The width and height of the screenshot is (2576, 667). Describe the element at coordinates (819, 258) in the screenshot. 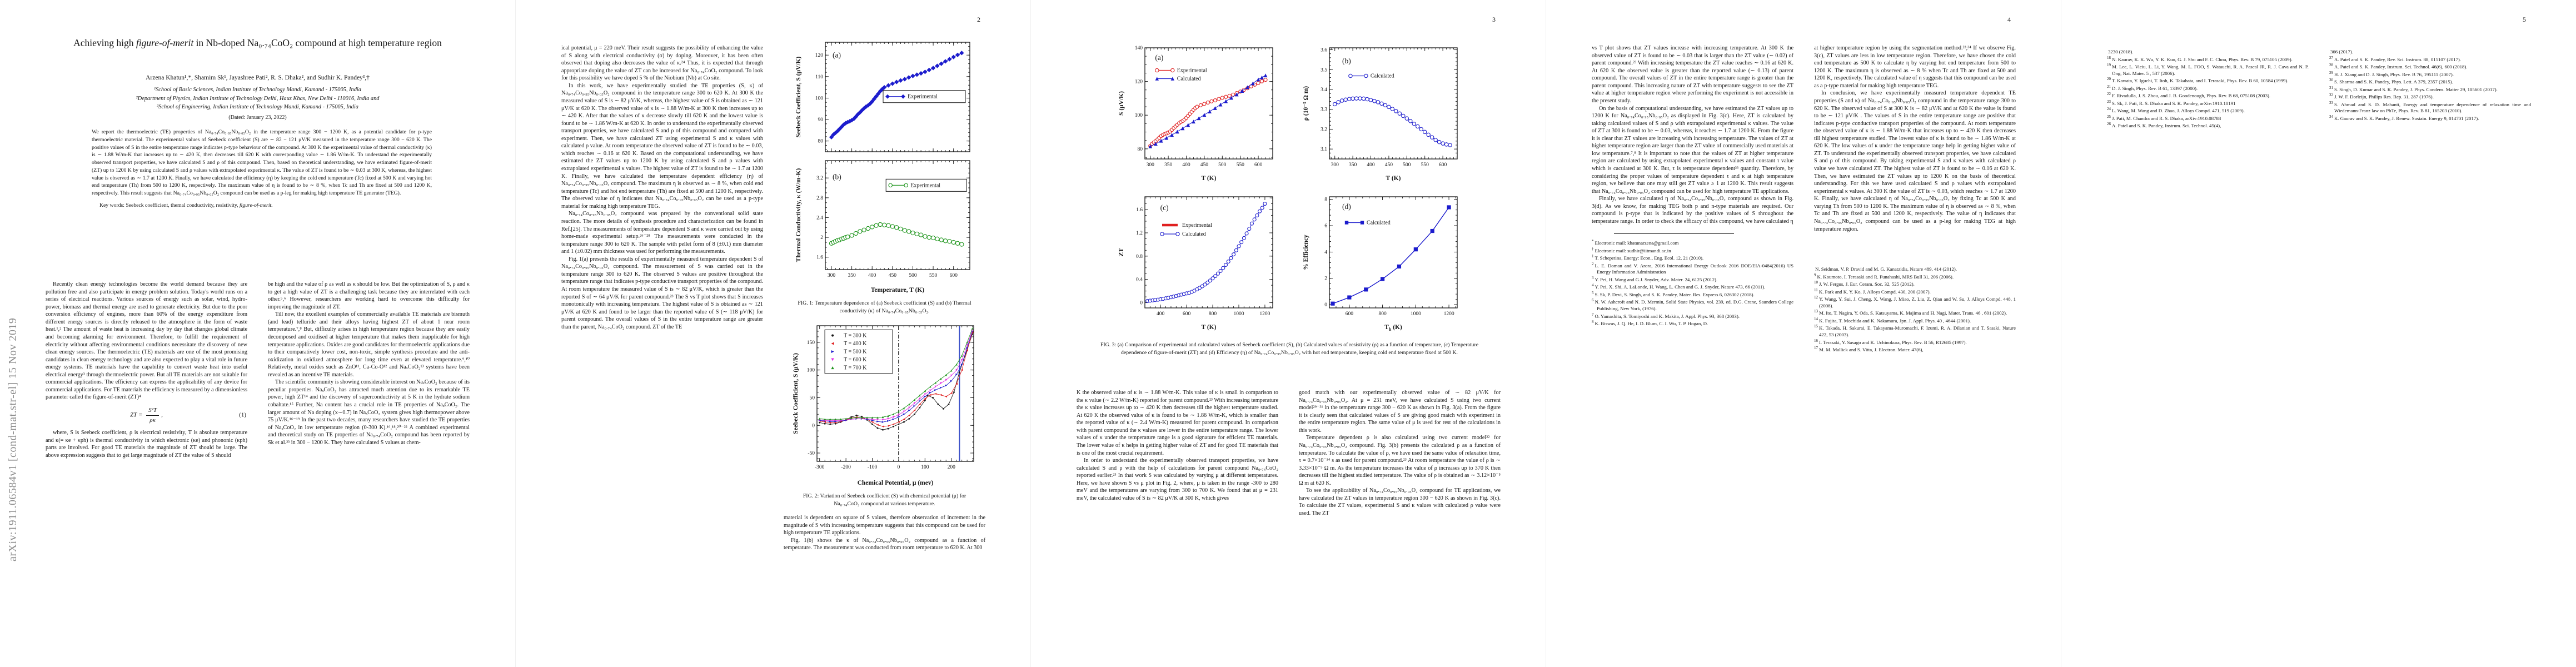

I see `svg-text: 1.6` at that location.